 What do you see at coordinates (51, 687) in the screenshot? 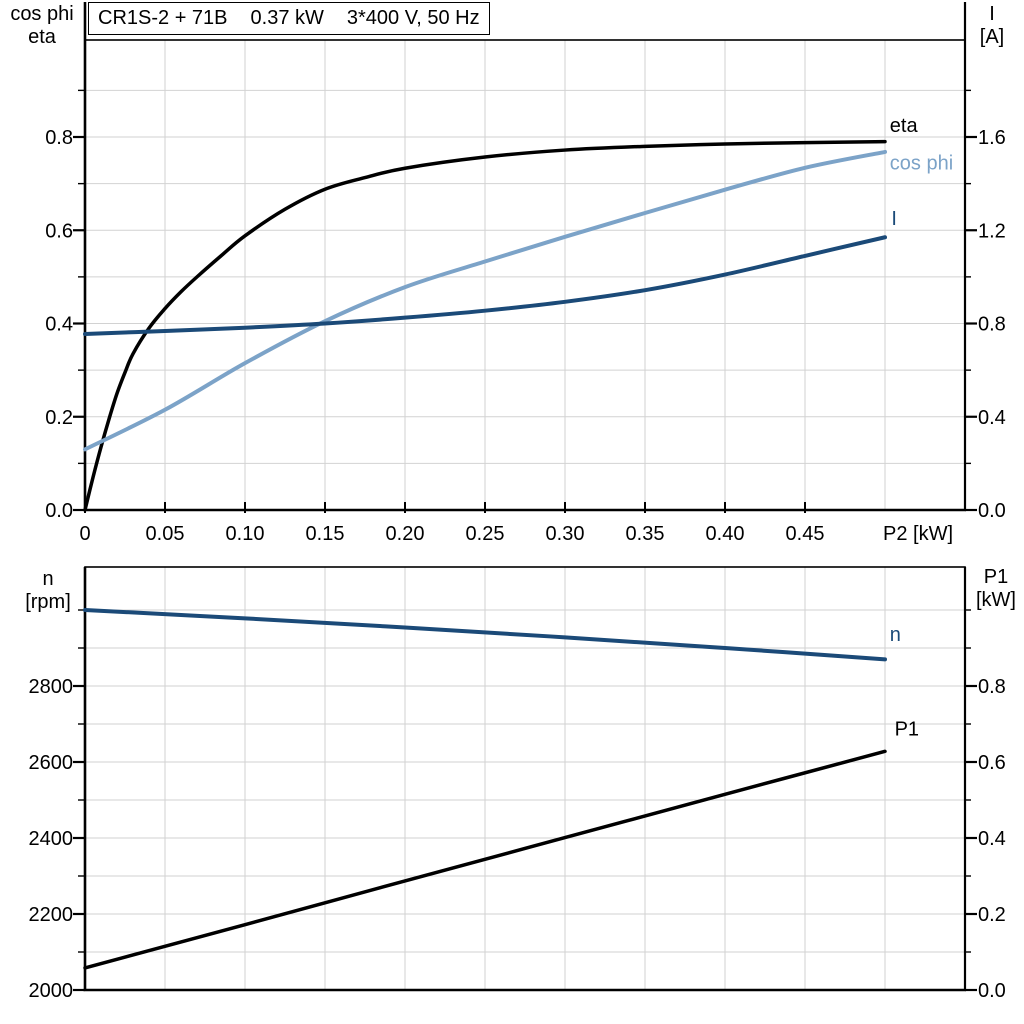
I see `left-tick-label: 2800` at bounding box center [51, 687].